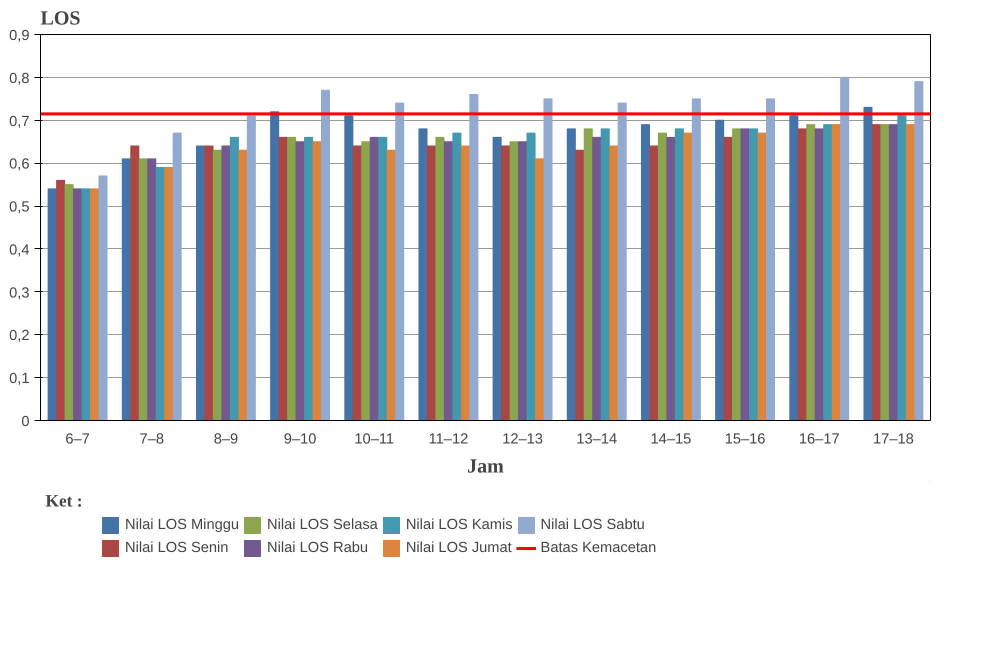  What do you see at coordinates (77, 440) in the screenshot?
I see `x-tick-label: 6–7` at bounding box center [77, 440].